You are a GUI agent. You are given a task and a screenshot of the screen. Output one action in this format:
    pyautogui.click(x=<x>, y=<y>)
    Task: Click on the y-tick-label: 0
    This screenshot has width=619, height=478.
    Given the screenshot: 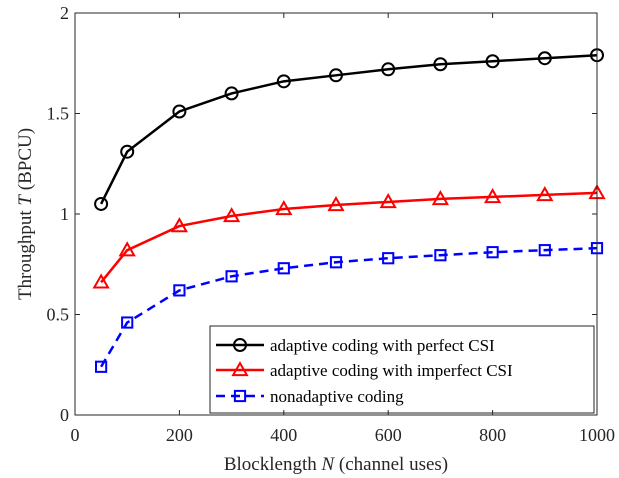 What is the action you would take?
    pyautogui.click(x=64, y=415)
    